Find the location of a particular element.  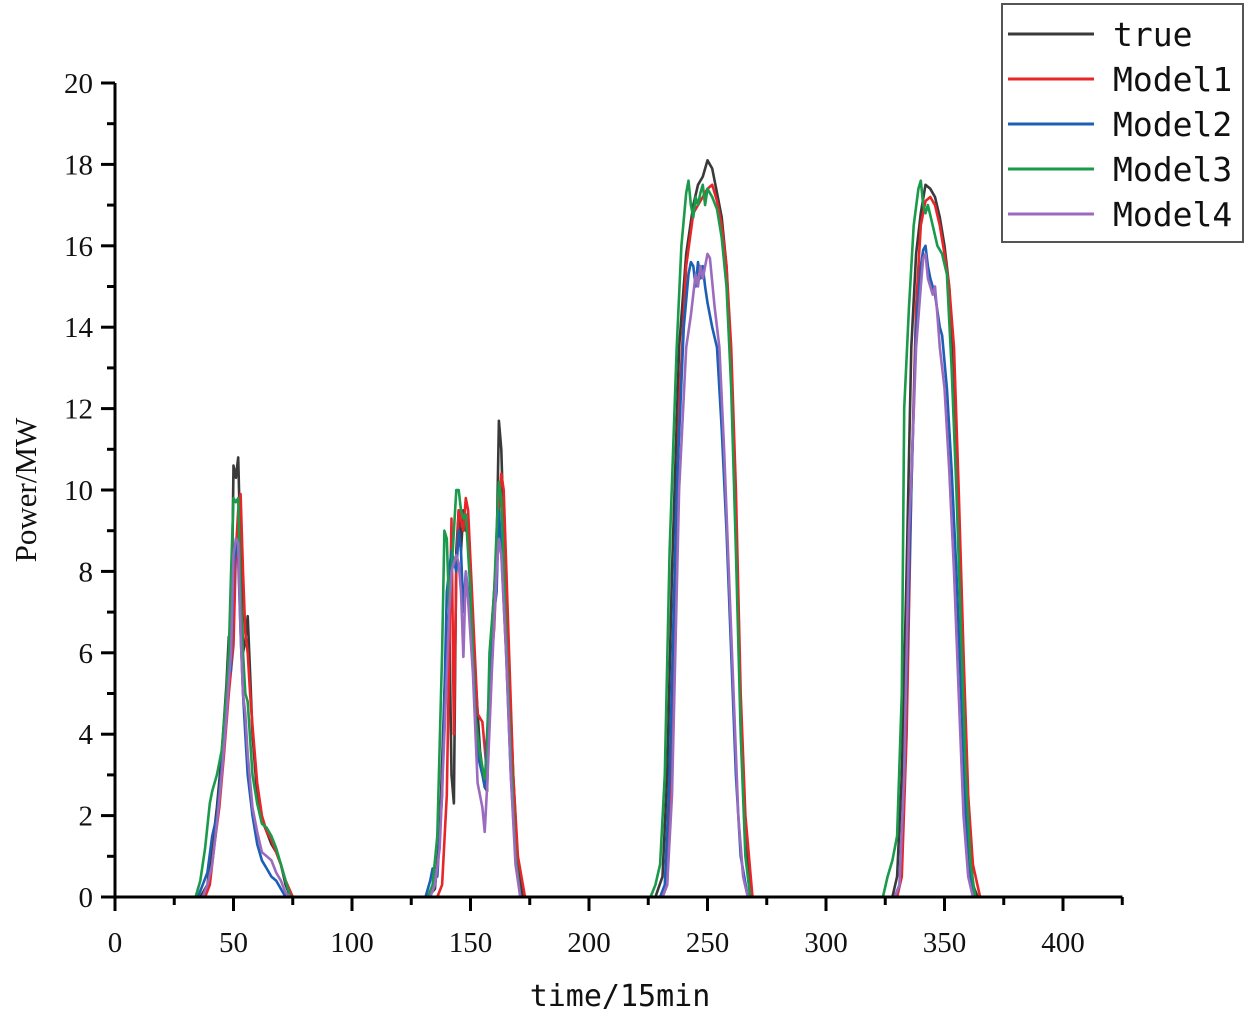

x-axis-ticks: 0 50 100 150 200 250 300 350 400 is located at coordinates (596, 928).